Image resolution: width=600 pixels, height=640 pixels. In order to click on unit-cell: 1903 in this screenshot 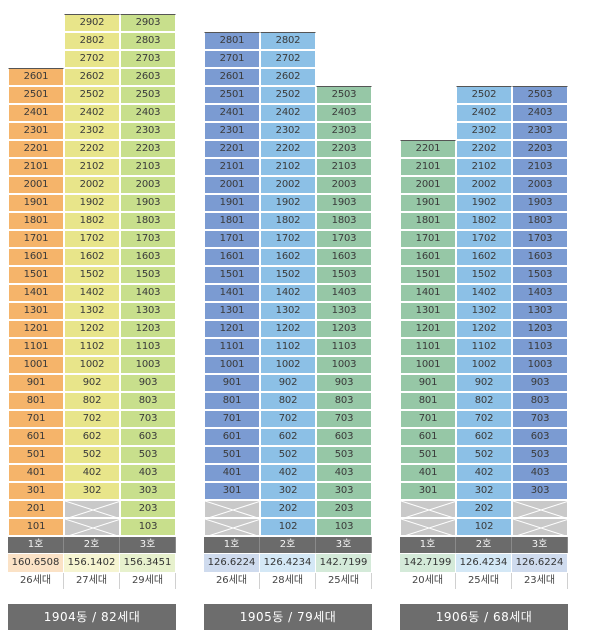, I will do `click(148, 203)`.